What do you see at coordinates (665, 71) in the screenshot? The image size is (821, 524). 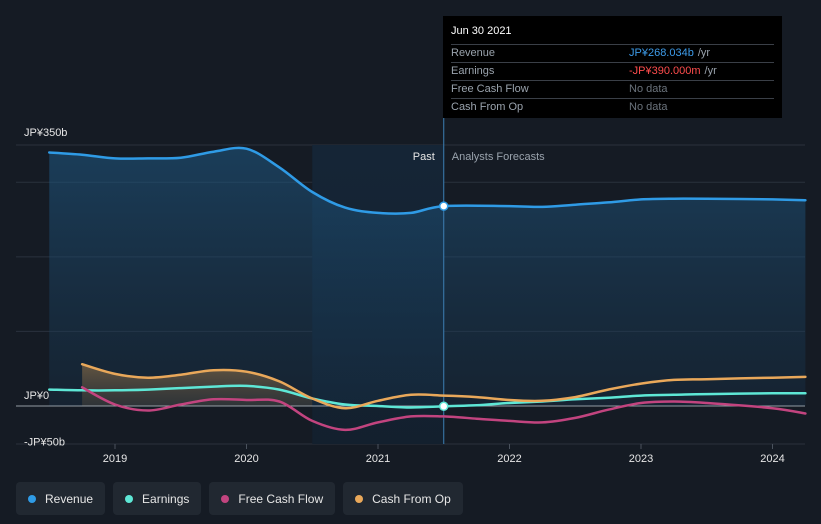 I see `tooltip-value: -JP¥390.000m` at bounding box center [665, 71].